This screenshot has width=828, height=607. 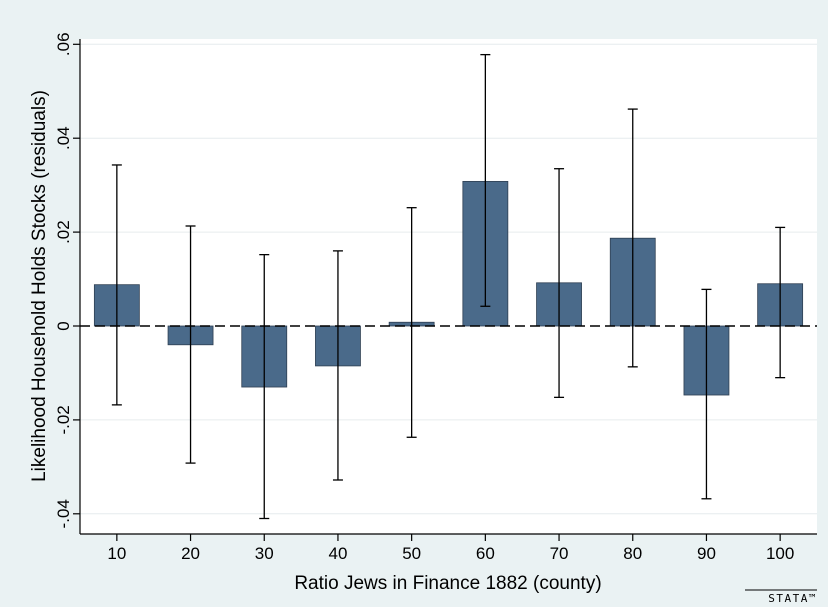 I want to click on x-tick-label-80: 80, so click(x=632, y=553).